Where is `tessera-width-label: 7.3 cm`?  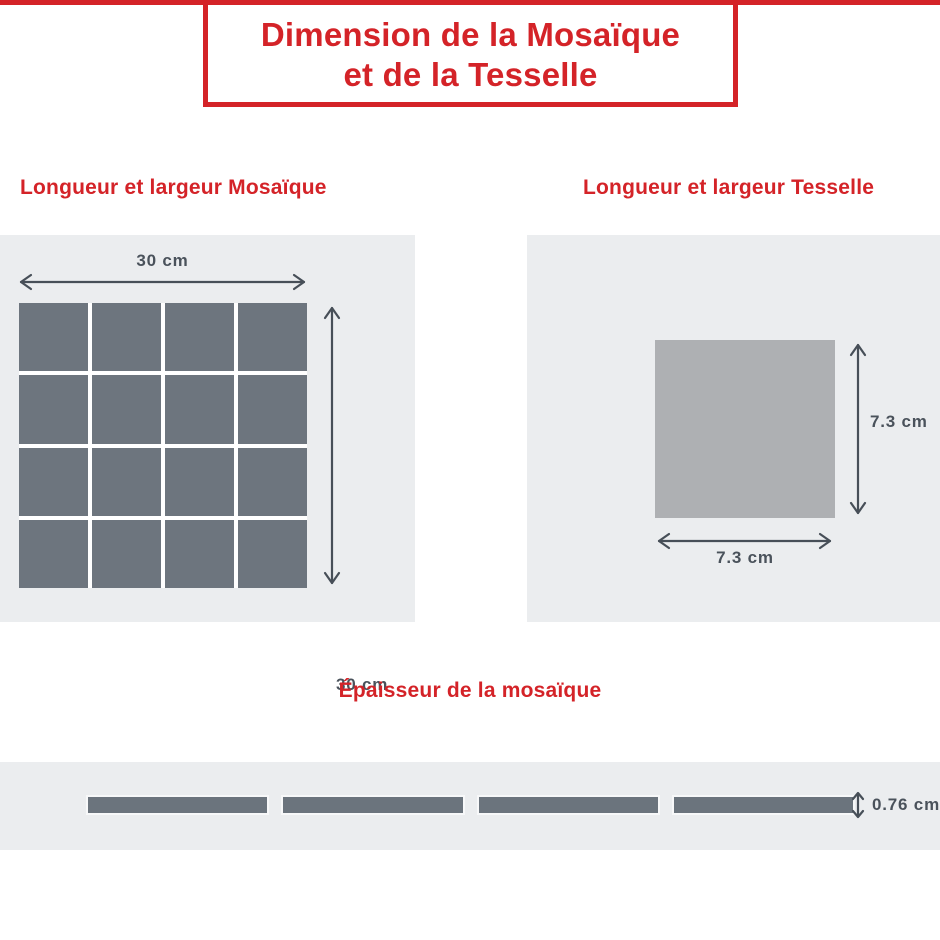
tessera-width-label: 7.3 cm is located at coordinates (745, 557).